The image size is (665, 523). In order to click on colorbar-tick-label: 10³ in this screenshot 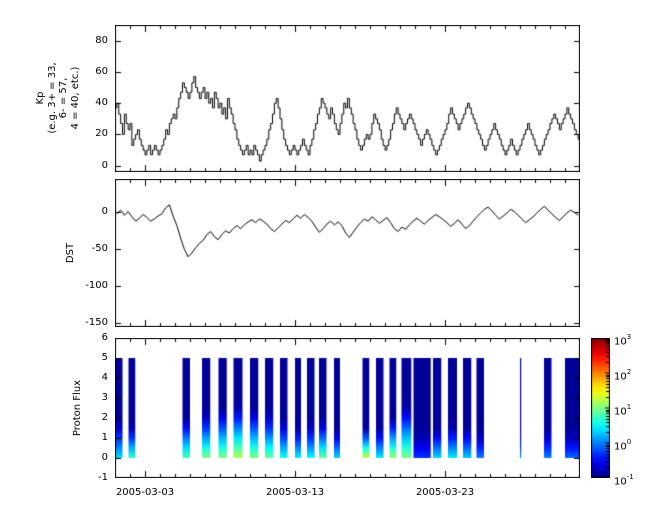, I will do `click(623, 340)`.